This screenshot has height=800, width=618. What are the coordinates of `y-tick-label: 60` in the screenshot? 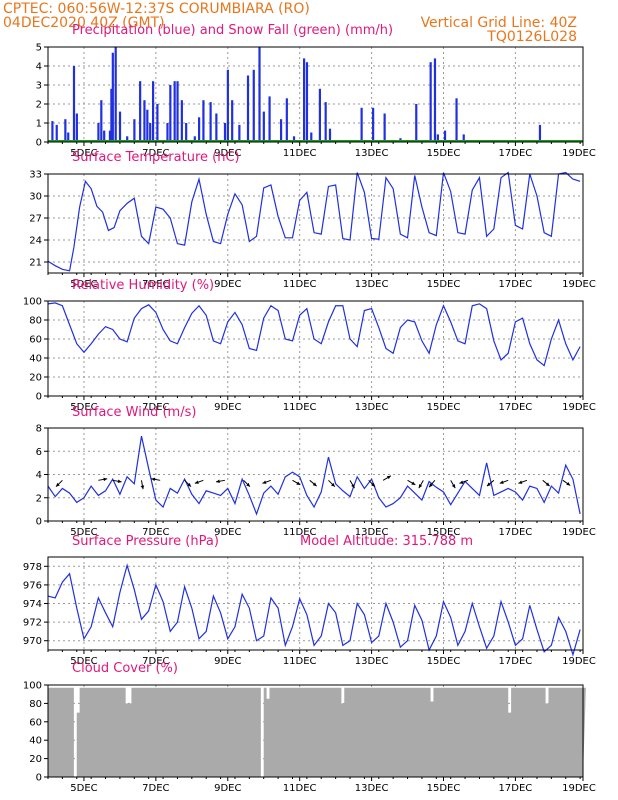 It's located at (35, 722).